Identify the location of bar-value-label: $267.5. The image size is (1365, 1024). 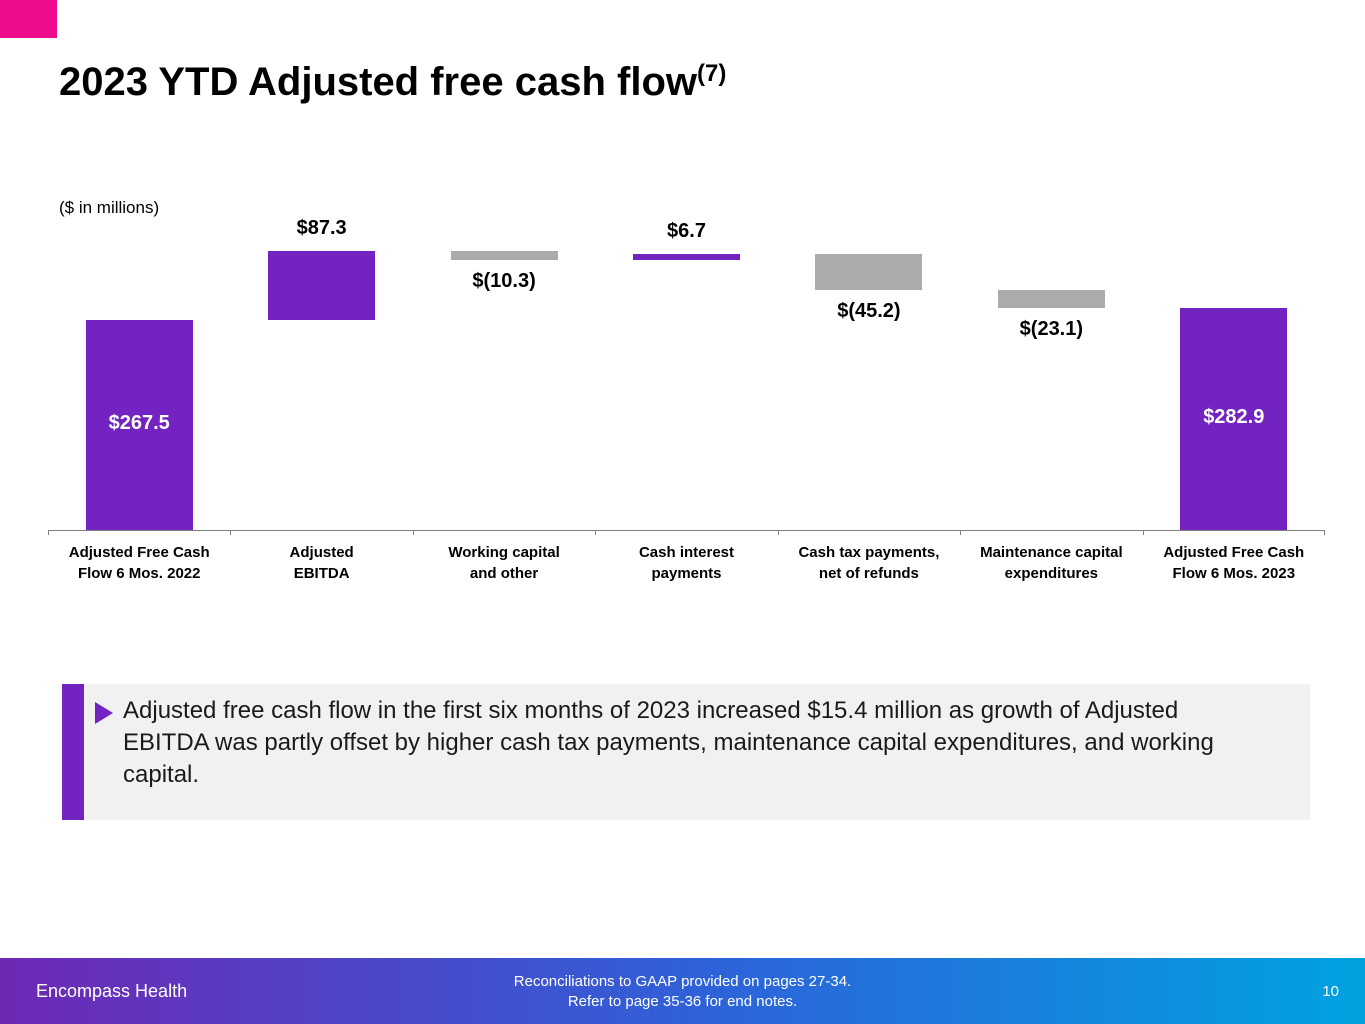
(139, 423).